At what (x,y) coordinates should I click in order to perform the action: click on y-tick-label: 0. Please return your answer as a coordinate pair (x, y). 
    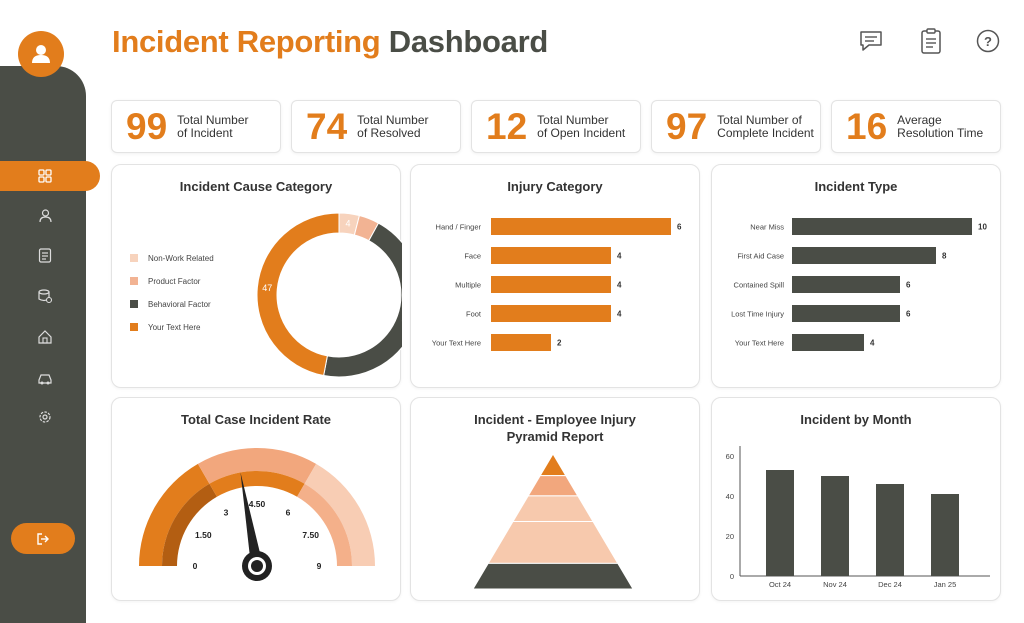
    Looking at the image, I should click on (732, 576).